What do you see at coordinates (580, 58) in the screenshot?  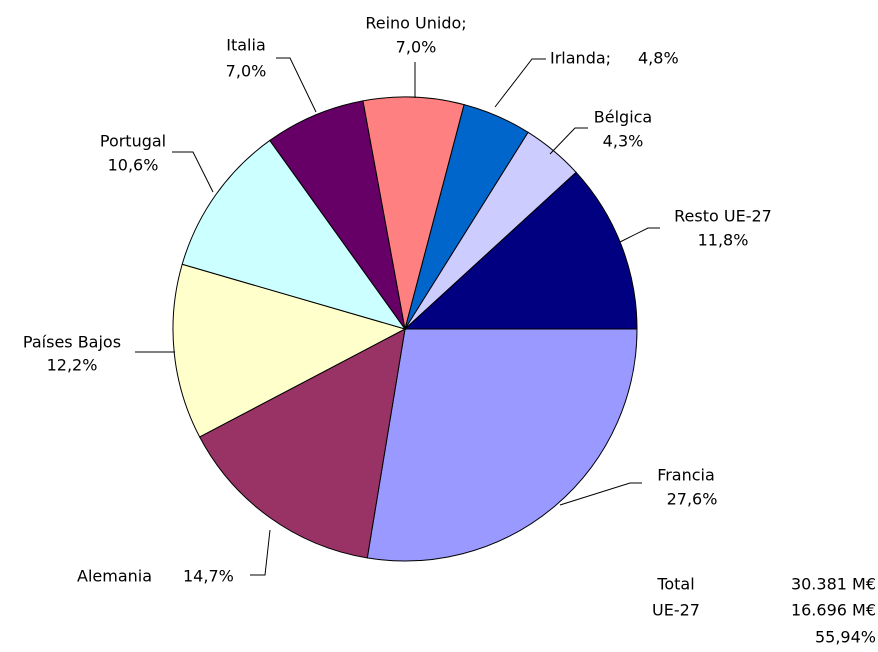 I see `slice-label: Irlanda;` at bounding box center [580, 58].